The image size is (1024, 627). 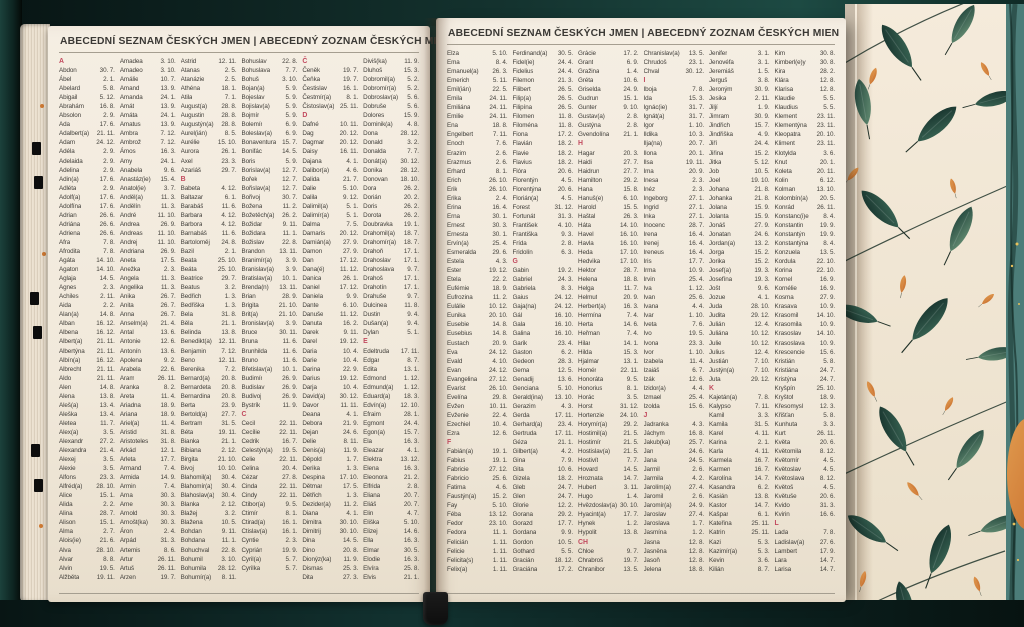 I want to click on name-day-row: Fidelius 24. 4., so click(x=543, y=71).